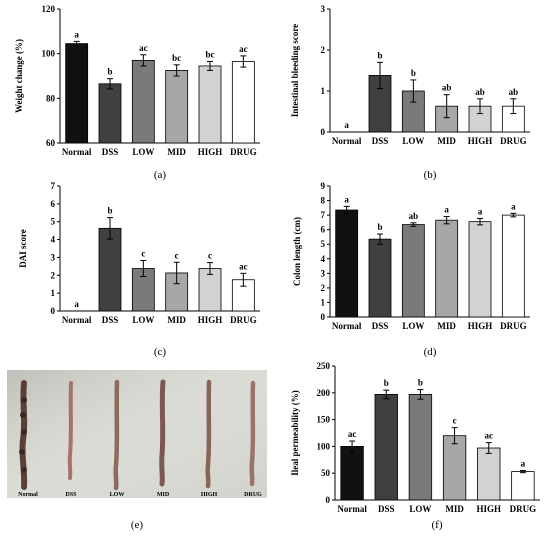 The image size is (550, 538). Describe the element at coordinates (210, 320) in the screenshot. I see `x-tick-label-c: HIGH` at that location.